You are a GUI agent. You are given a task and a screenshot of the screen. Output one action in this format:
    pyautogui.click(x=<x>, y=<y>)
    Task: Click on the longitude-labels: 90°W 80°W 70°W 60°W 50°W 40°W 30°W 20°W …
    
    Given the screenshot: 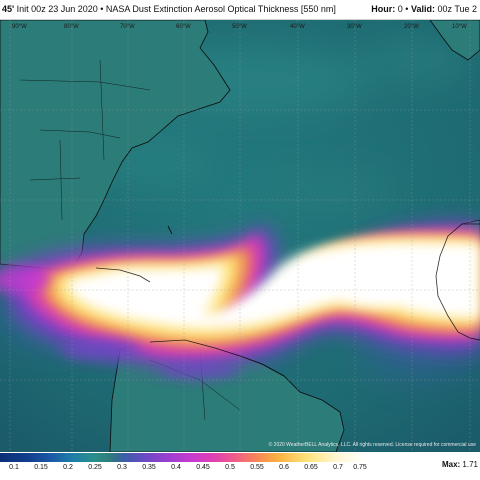 What is the action you would take?
    pyautogui.click(x=239, y=27)
    